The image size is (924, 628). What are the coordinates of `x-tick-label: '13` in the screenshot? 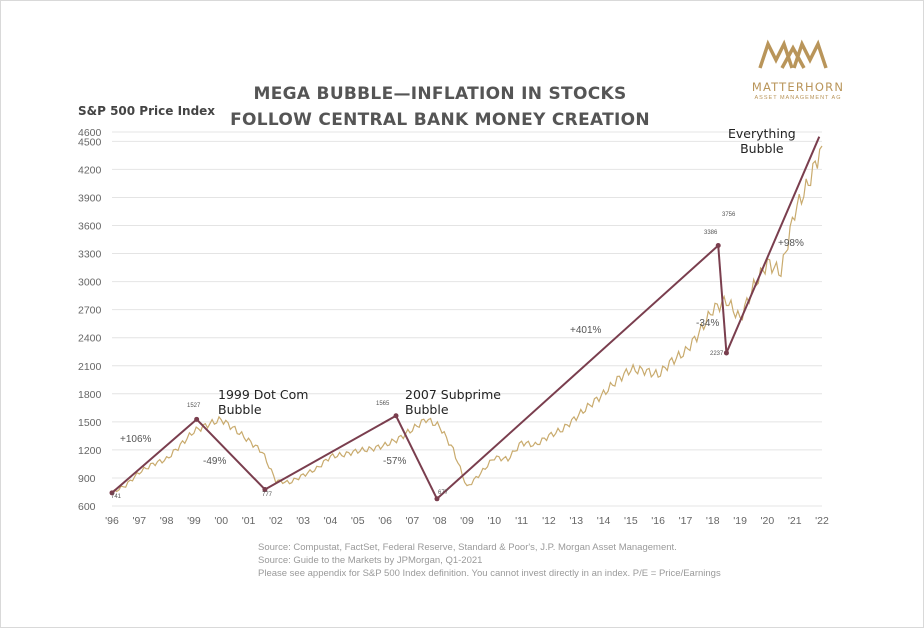 It's located at (576, 521).